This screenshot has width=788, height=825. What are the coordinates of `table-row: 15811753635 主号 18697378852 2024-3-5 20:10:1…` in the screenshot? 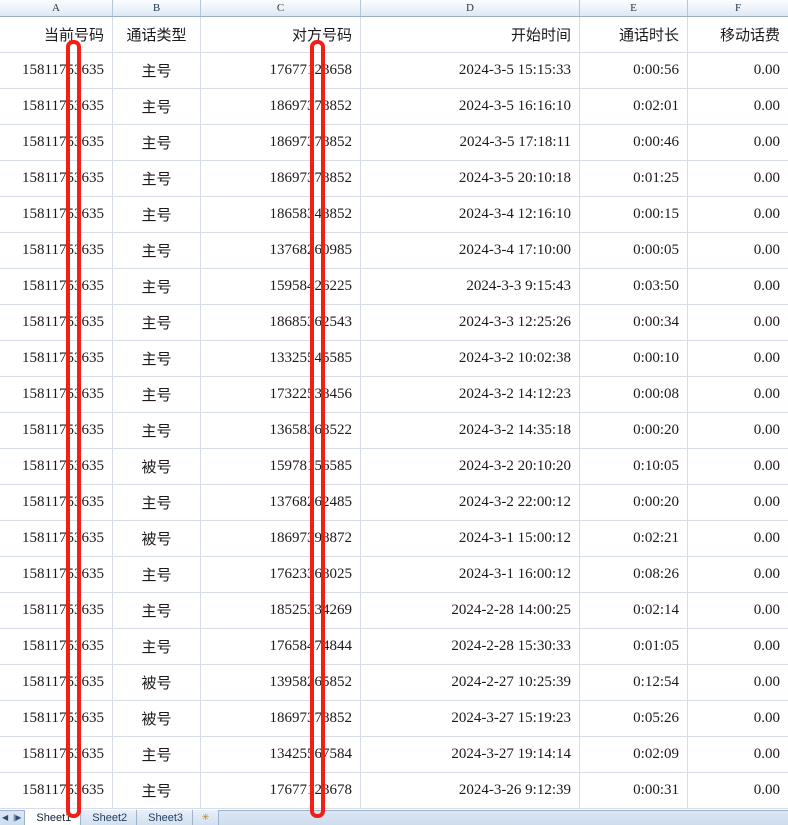 It's located at (394, 179).